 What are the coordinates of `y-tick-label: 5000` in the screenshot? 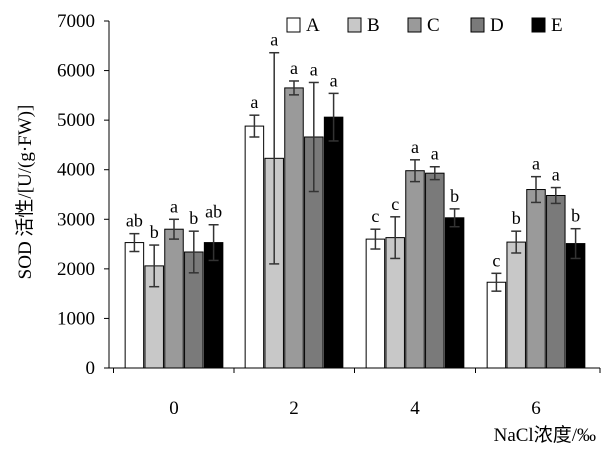 It's located at (76, 120).